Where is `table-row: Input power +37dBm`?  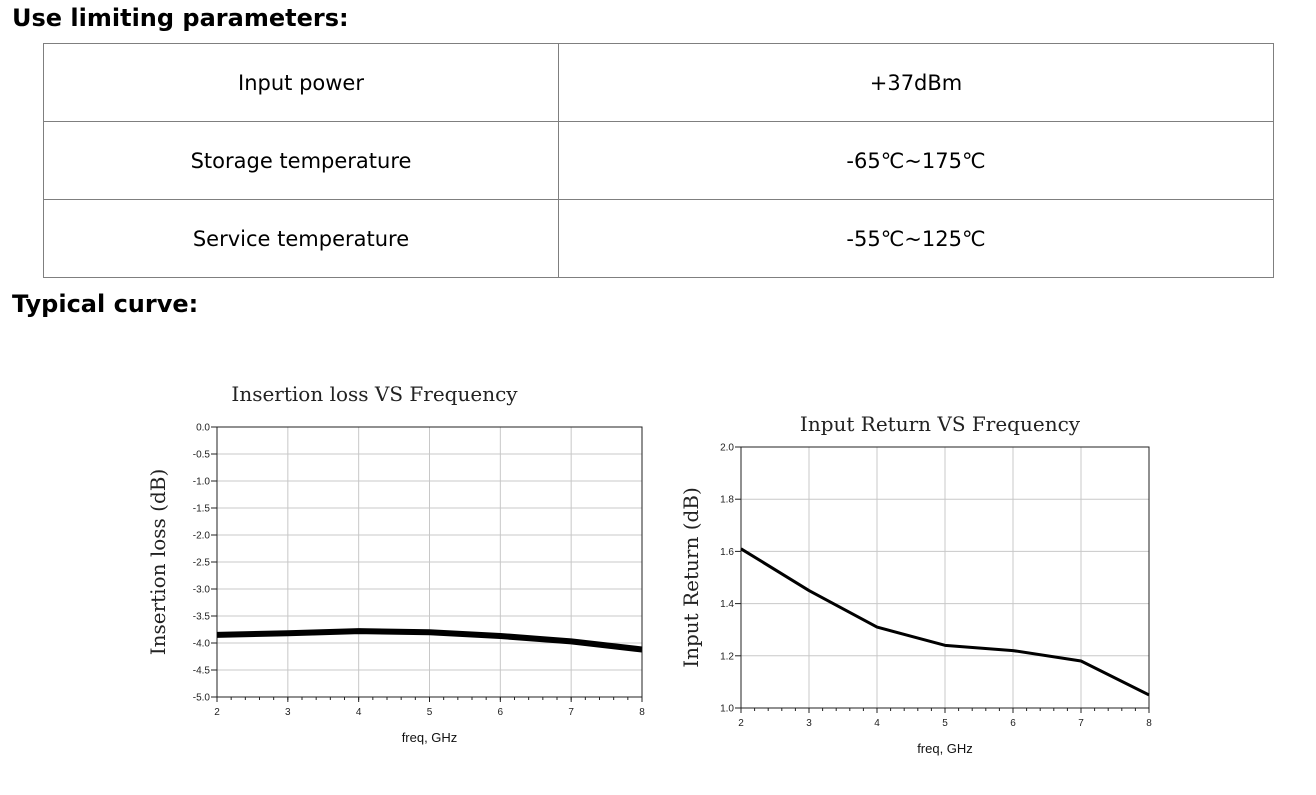 table-row: Input power +37dBm is located at coordinates (658, 82).